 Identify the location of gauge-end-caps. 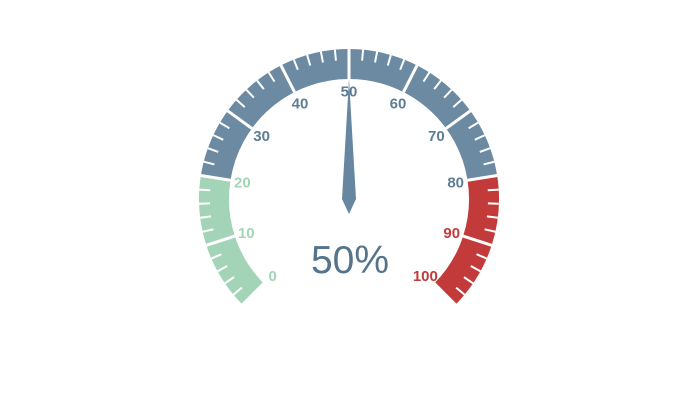
(349, 294).